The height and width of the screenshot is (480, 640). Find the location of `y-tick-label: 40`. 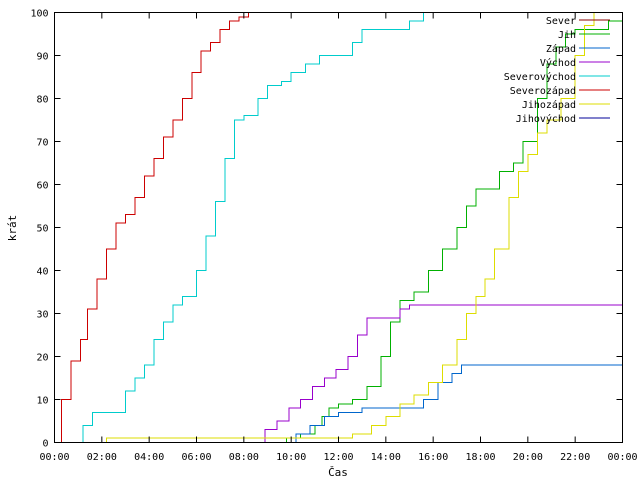

y-tick-label: 40 is located at coordinates (42, 272).